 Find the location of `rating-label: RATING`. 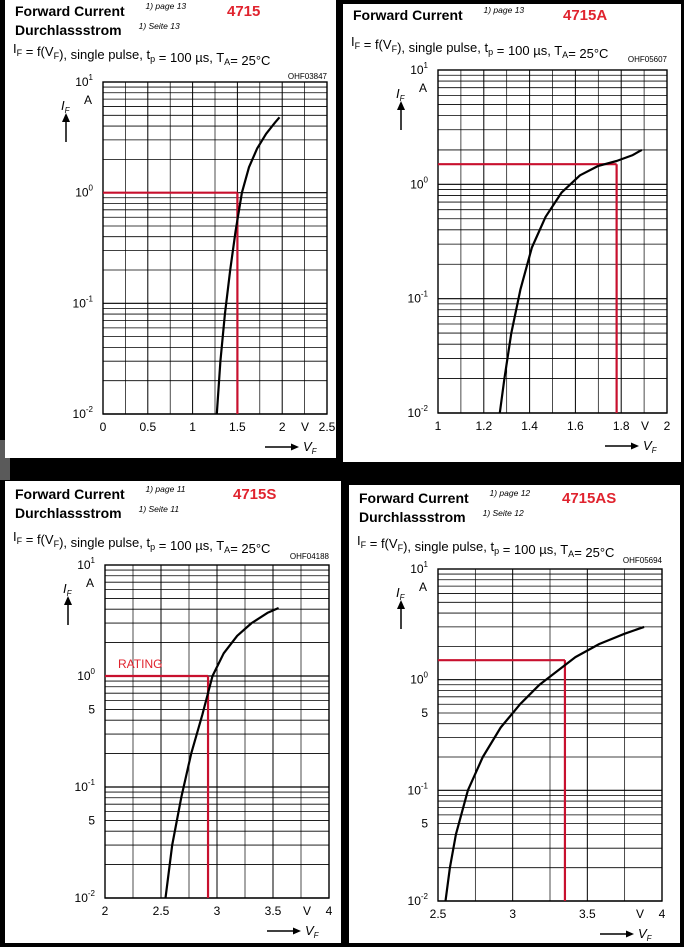

rating-label: RATING is located at coordinates (140, 664).